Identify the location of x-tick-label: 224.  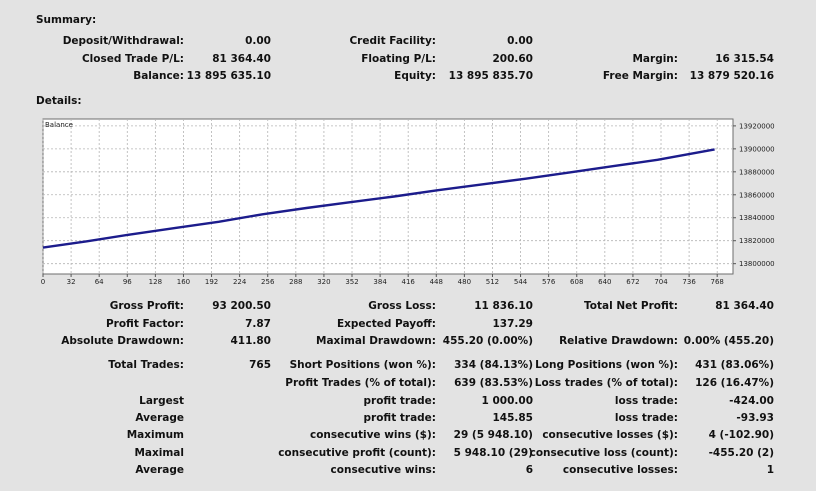
(240, 281).